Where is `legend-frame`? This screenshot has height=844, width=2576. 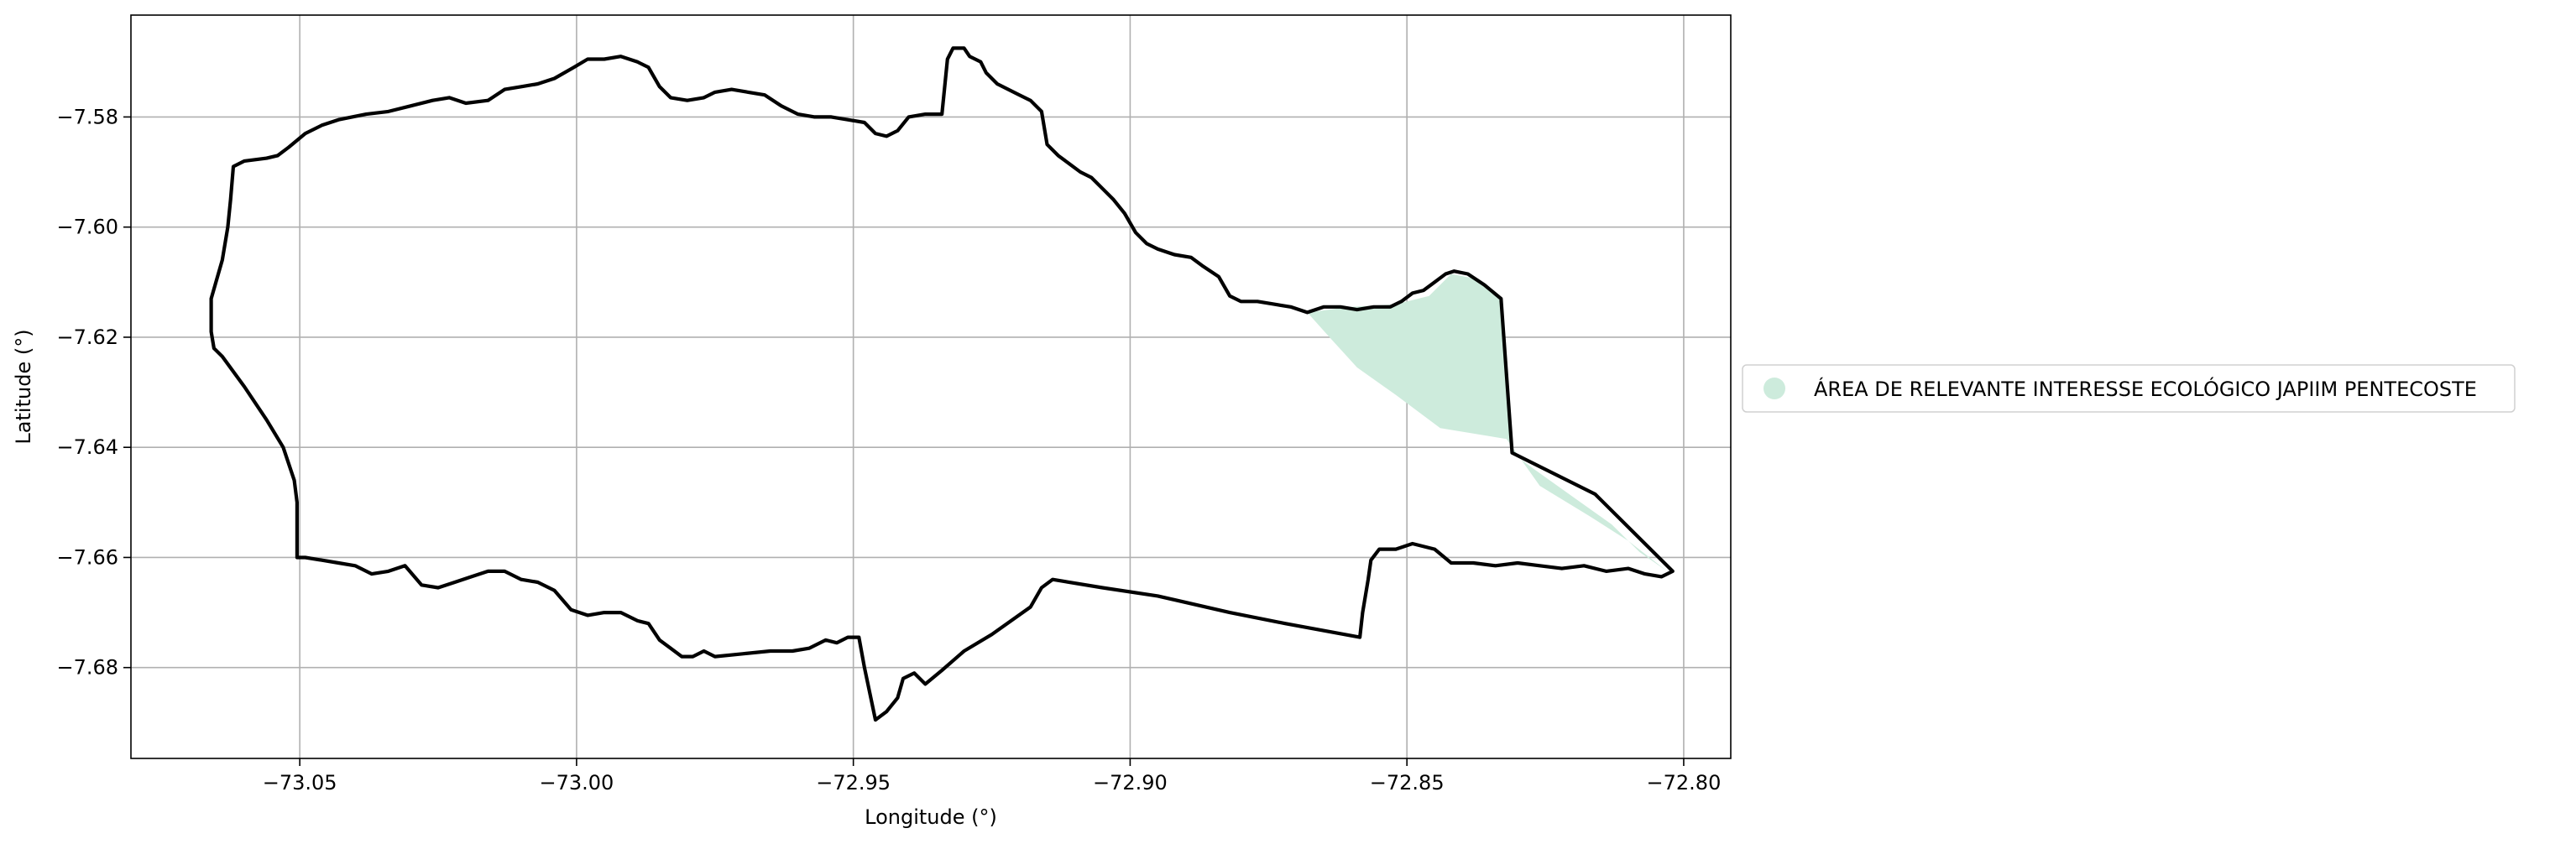 legend-frame is located at coordinates (2129, 389).